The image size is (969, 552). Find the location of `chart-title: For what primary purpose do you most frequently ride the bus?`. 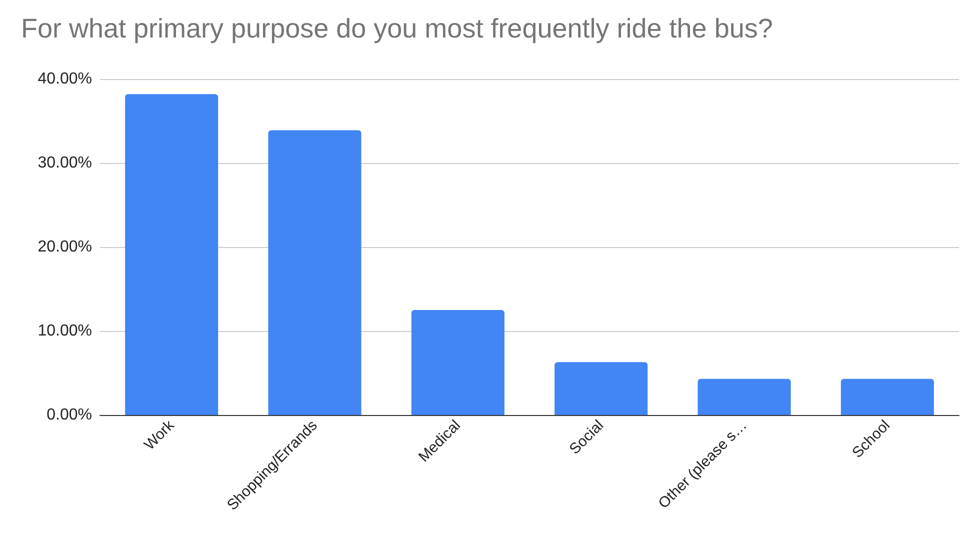

chart-title: For what primary purpose do you most frequently ride the bus? is located at coordinates (397, 29).